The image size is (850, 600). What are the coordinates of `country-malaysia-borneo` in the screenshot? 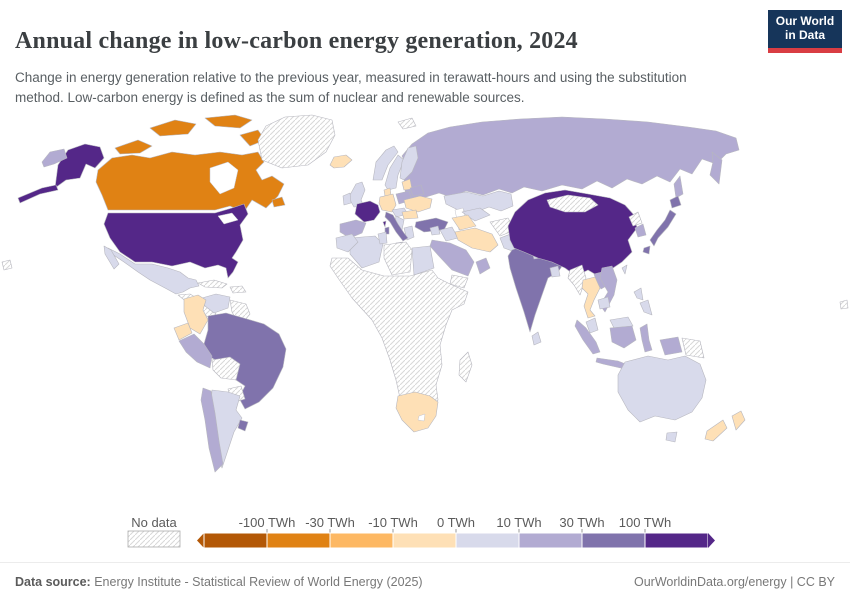 It's located at (621, 322).